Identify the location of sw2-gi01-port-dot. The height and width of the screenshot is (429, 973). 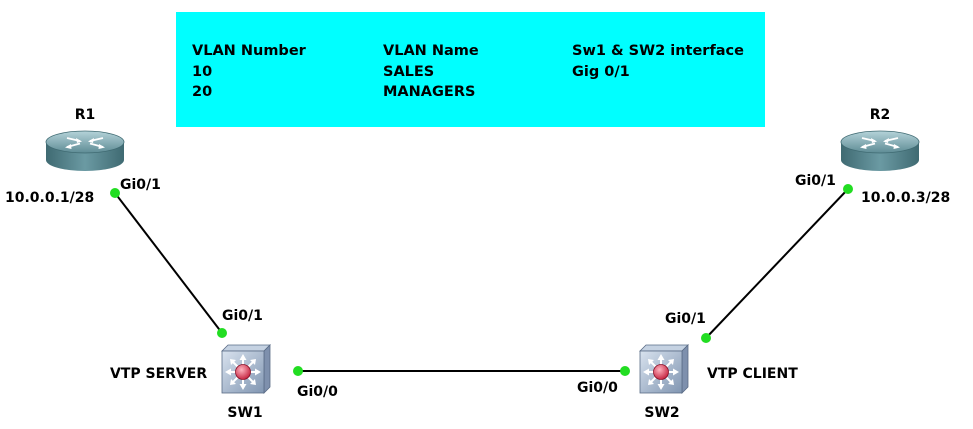
(706, 338).